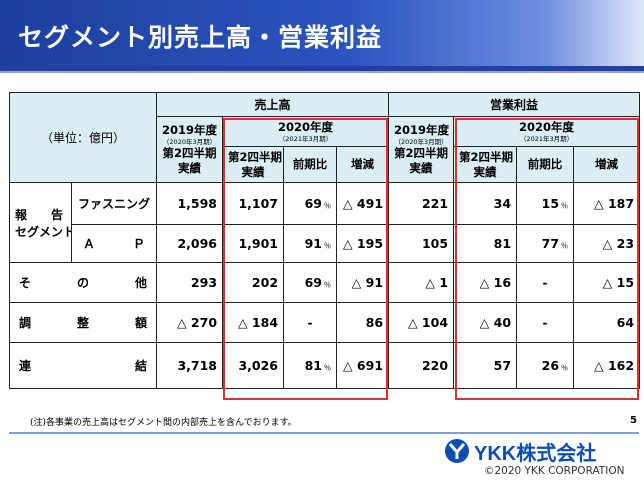 Image resolution: width=644 pixels, height=483 pixels. What do you see at coordinates (363, 322) in the screenshot?
I see `cell-sales-change: 86` at bounding box center [363, 322].